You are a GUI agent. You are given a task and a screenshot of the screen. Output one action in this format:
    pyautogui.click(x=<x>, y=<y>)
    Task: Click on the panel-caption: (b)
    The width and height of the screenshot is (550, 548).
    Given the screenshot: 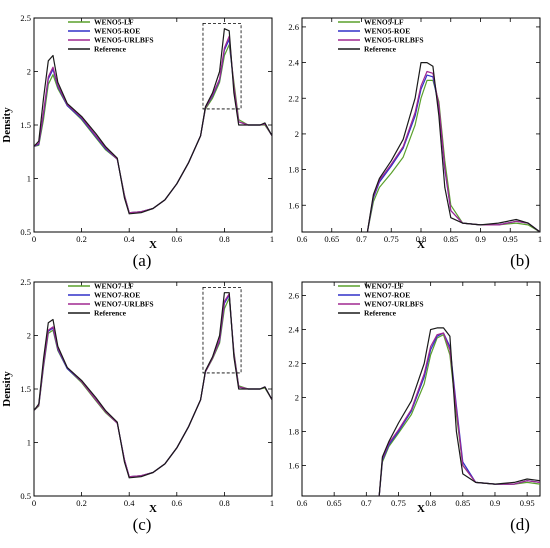 What is the action you would take?
    pyautogui.click(x=520, y=260)
    